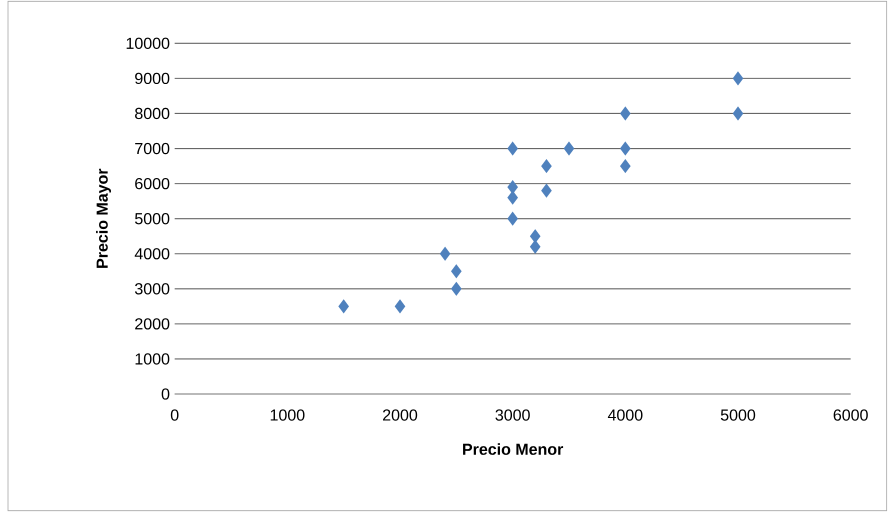 Image resolution: width=888 pixels, height=512 pixels. What do you see at coordinates (152, 288) in the screenshot?
I see `y-tick-label: 3000` at bounding box center [152, 288].